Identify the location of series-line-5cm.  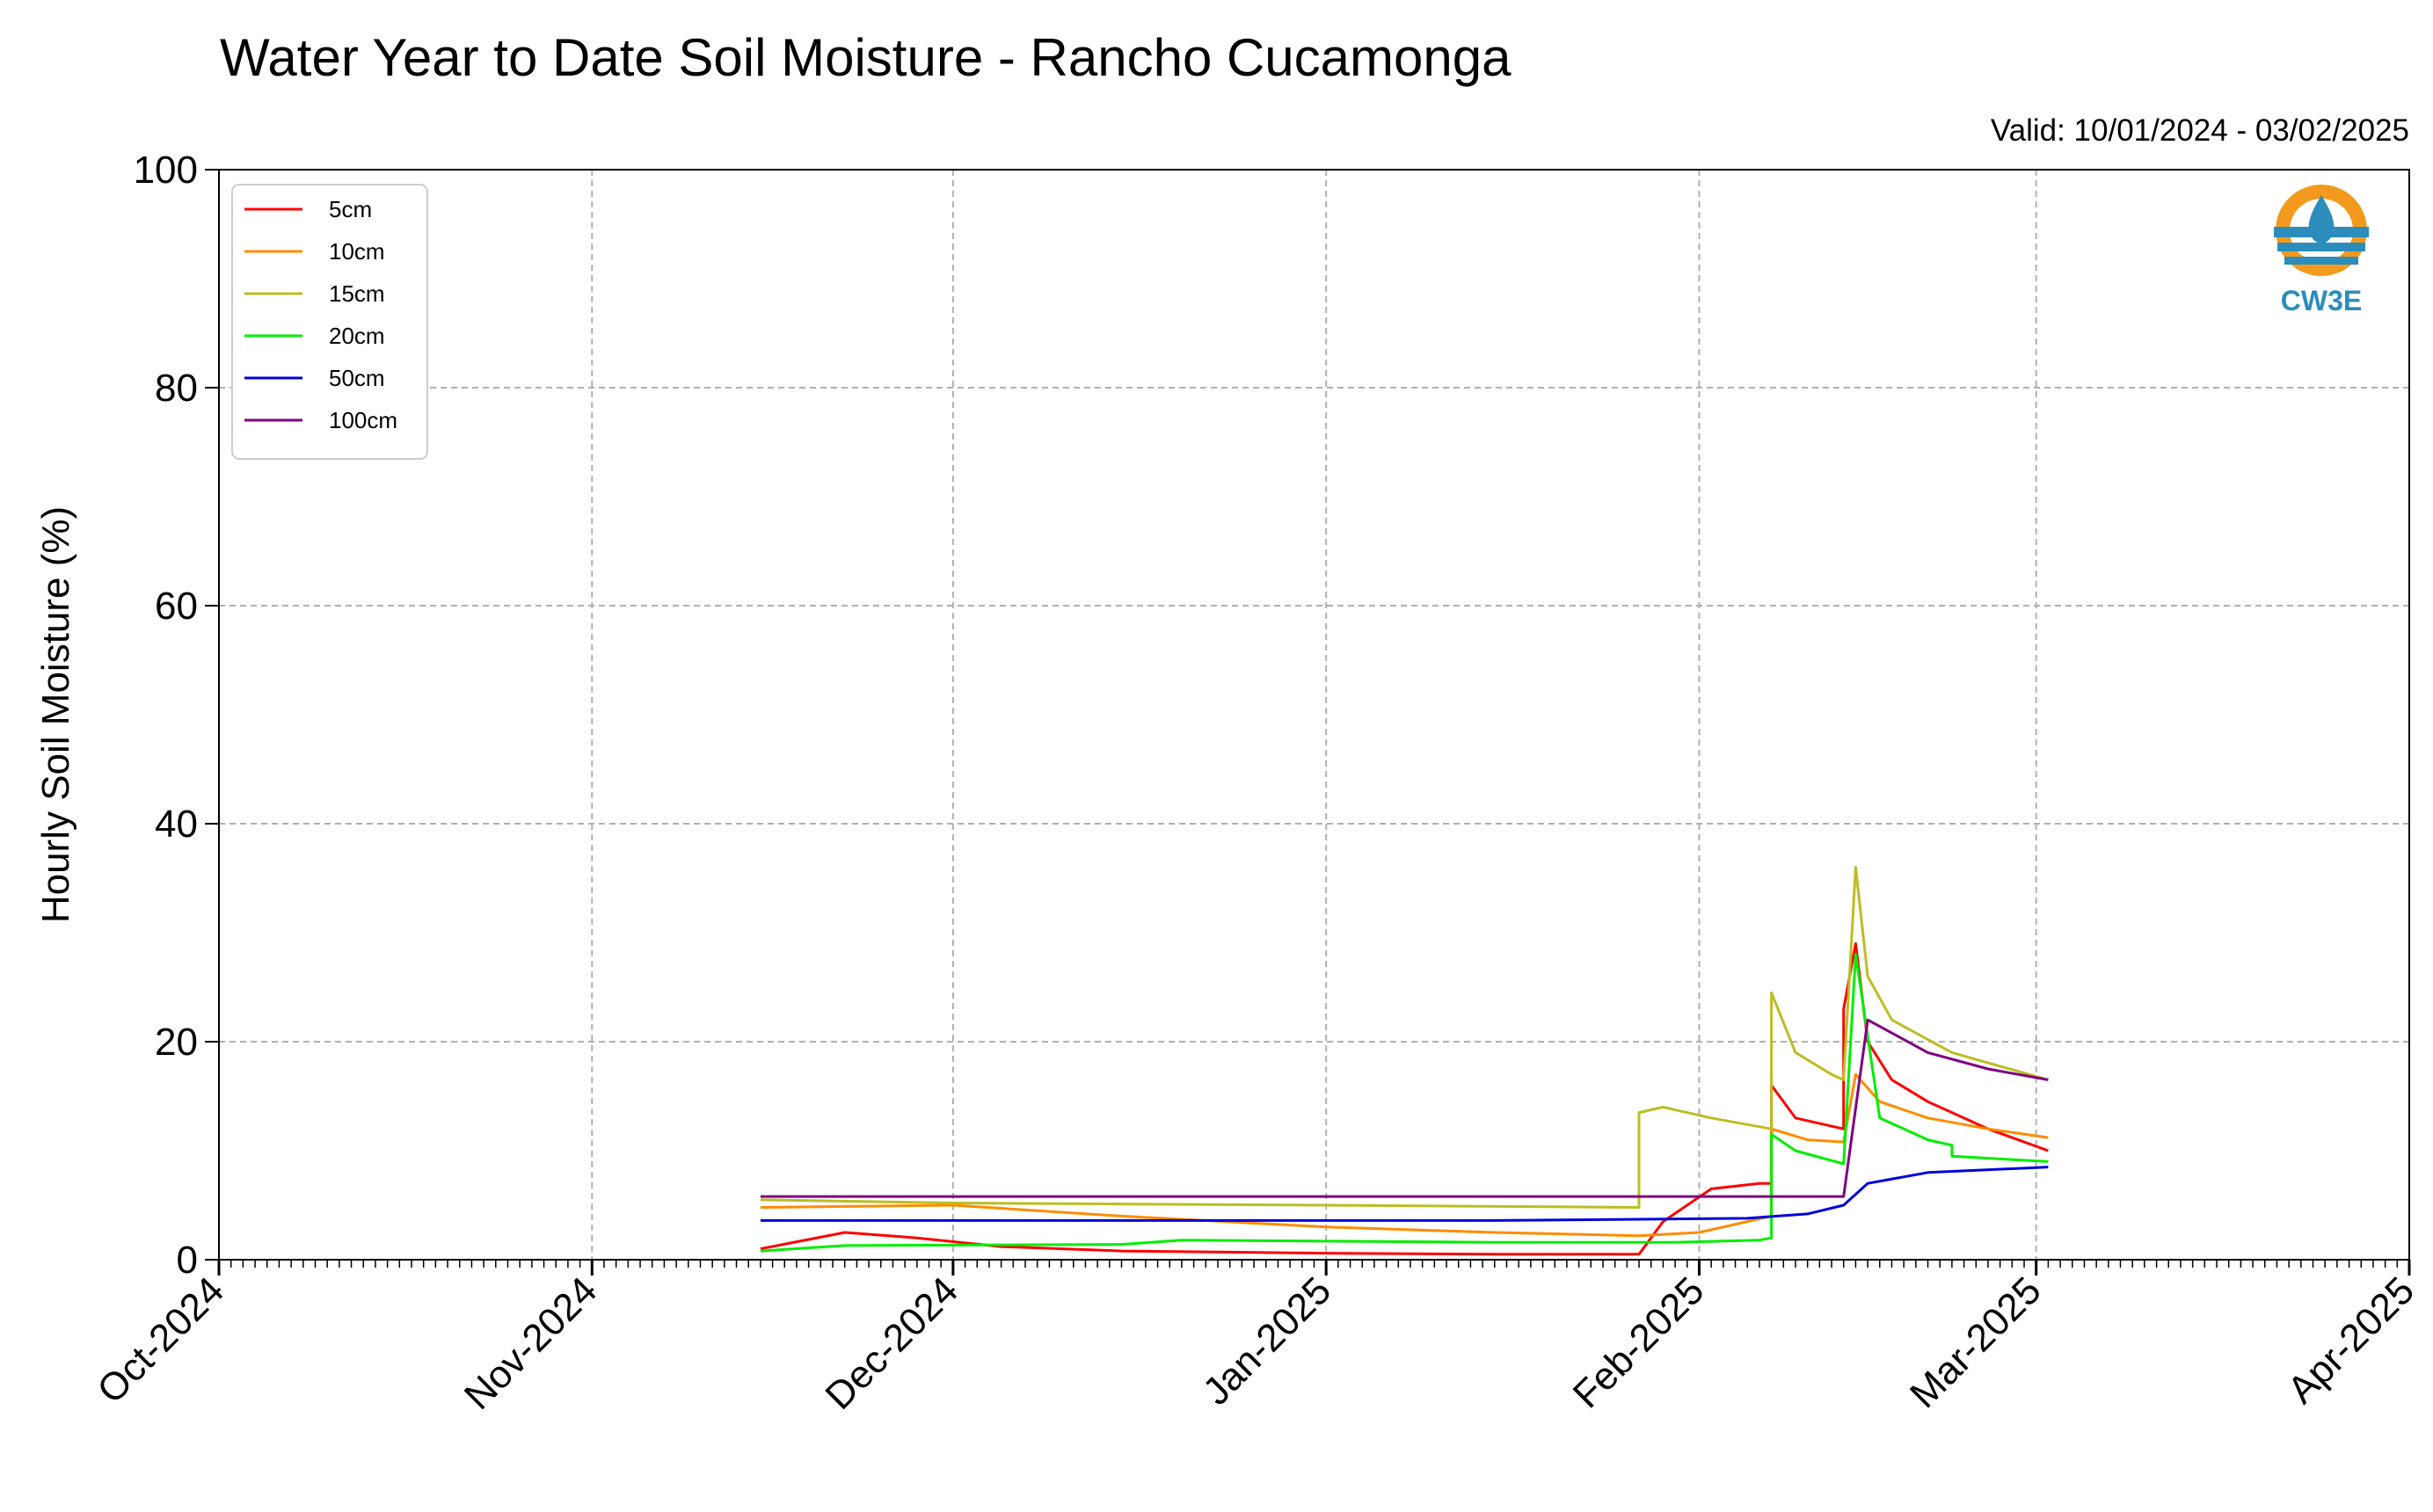
(1404, 1099).